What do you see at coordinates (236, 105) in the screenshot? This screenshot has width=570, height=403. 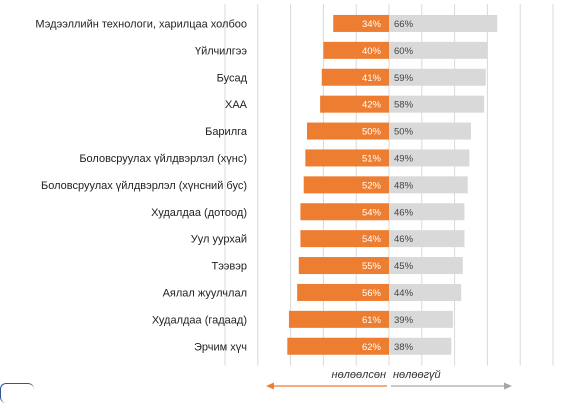 I see `category-label: ХАА` at bounding box center [236, 105].